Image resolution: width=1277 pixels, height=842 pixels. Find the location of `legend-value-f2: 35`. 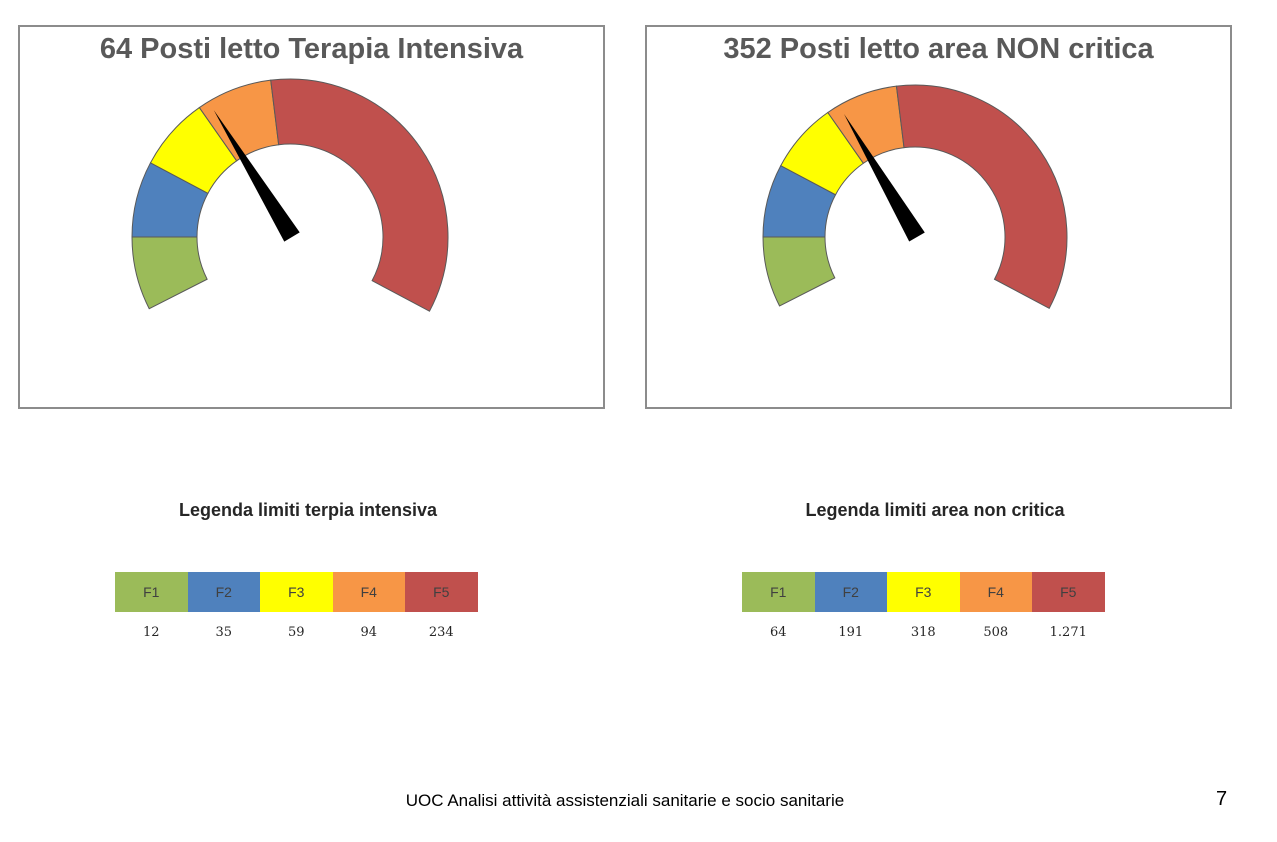

legend-value-f2: 35 is located at coordinates (224, 632).